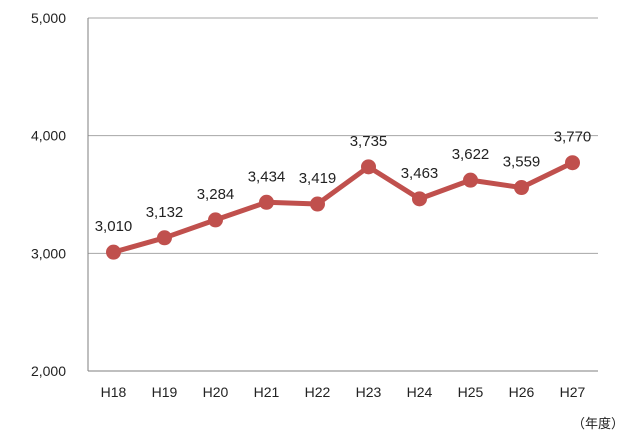 The image size is (635, 437). I want to click on x-tick-label: H21, so click(267, 392).